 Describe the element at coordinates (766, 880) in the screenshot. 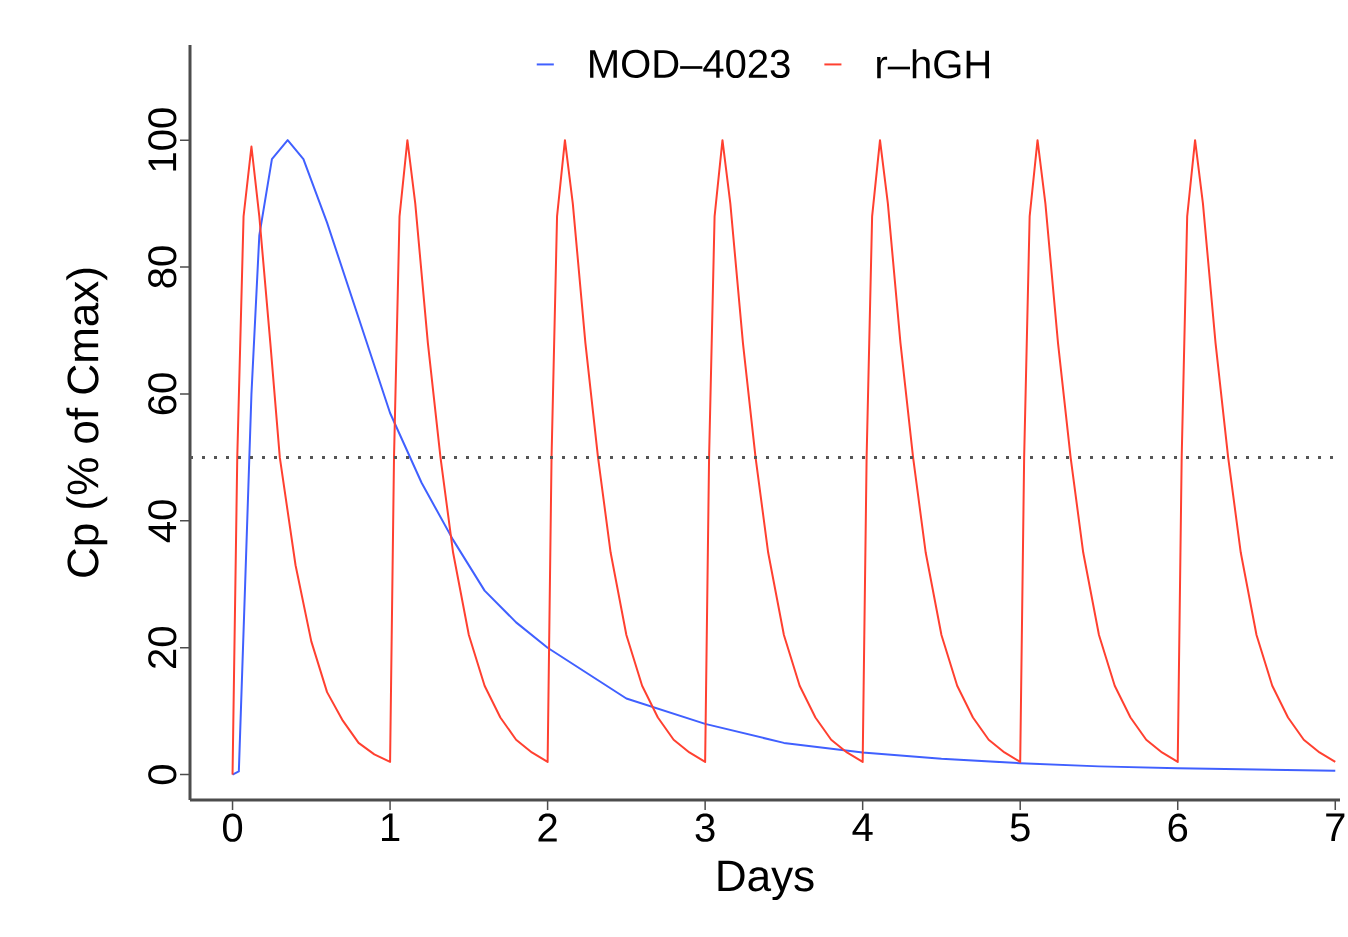

I see `x-axis-title: Days` at that location.